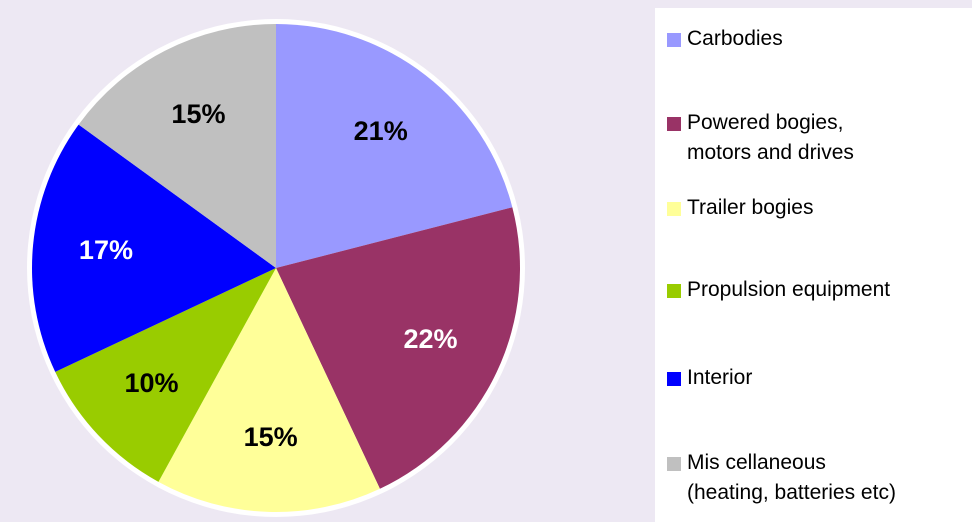  What do you see at coordinates (791, 477) in the screenshot?
I see `legend-label: Mis cellaneous (heating, batteries etc)` at bounding box center [791, 477].